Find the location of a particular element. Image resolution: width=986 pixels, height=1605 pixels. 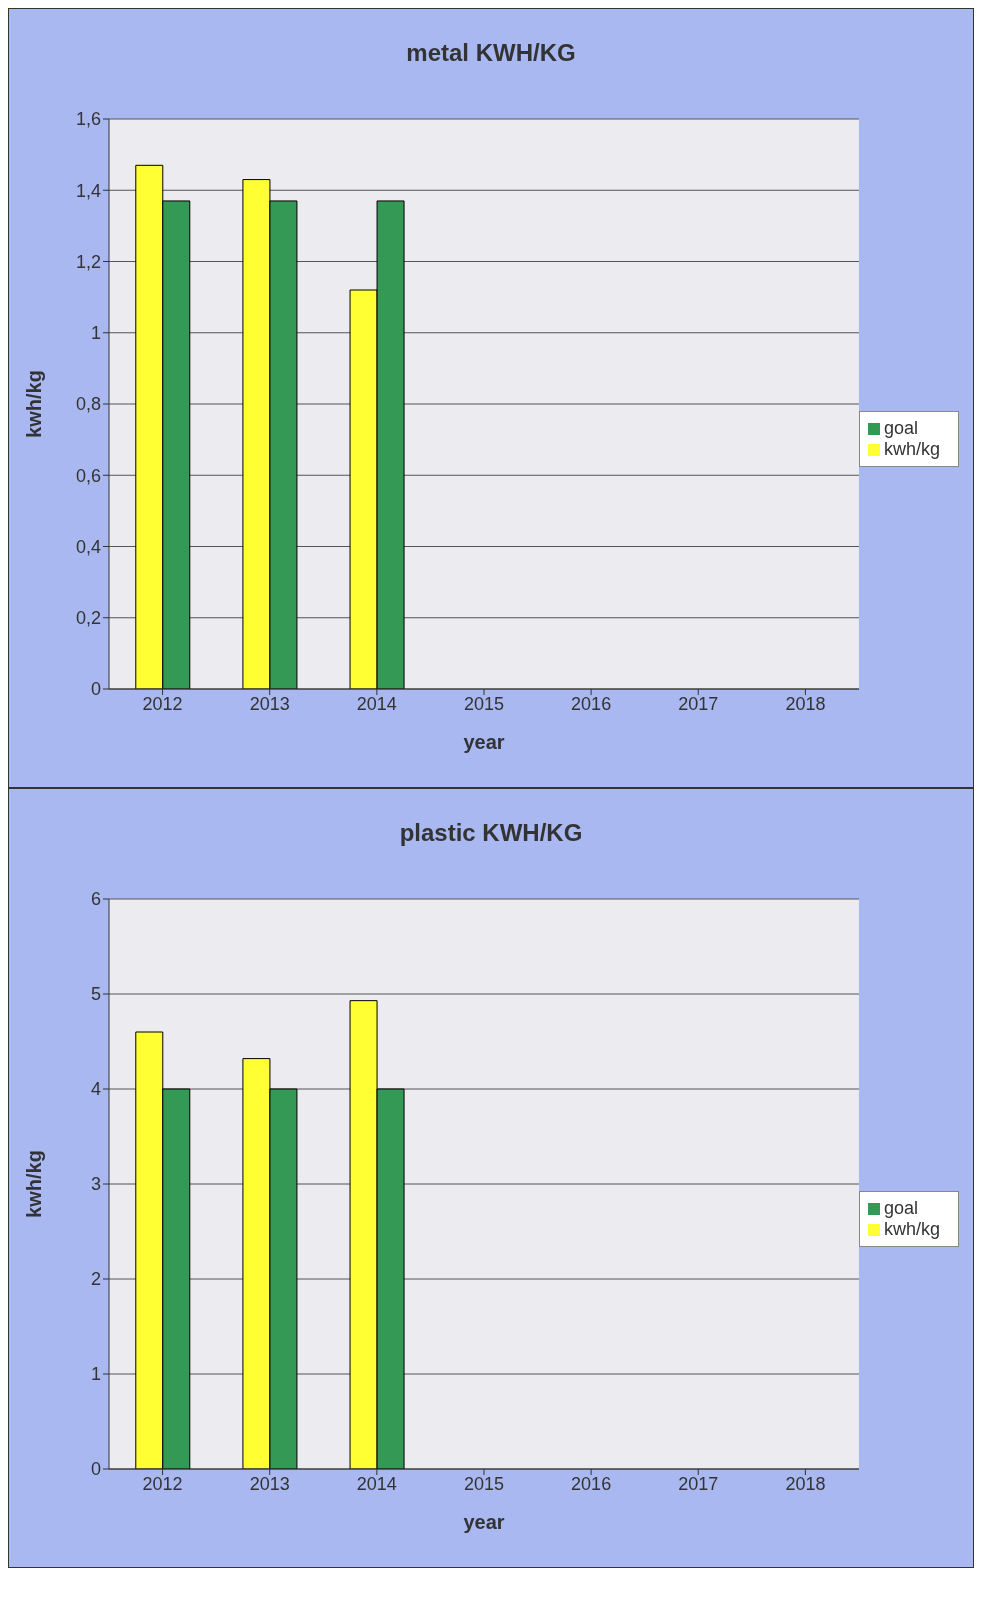

y-tick-label: 1,4 is located at coordinates (88, 190).